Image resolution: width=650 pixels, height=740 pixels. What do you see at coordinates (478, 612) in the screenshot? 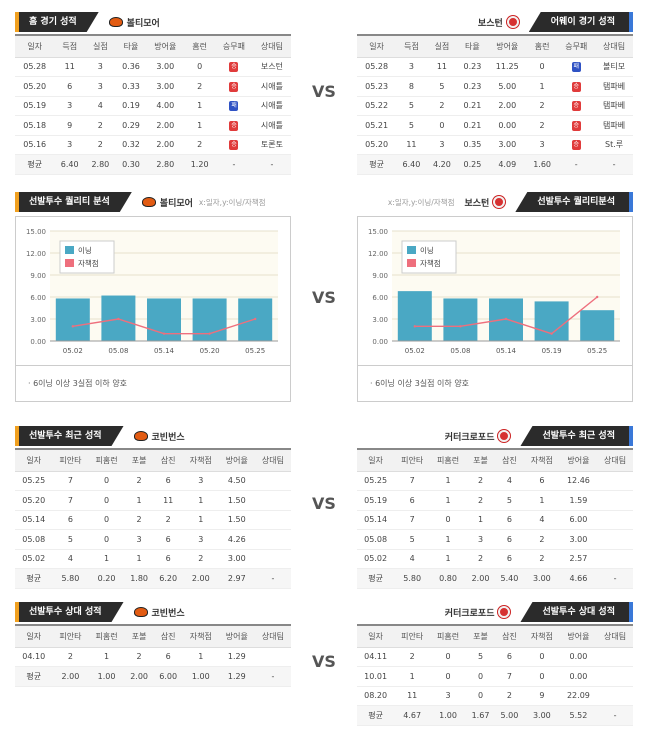
I see `team-name: 커터크로포드` at bounding box center [478, 612].